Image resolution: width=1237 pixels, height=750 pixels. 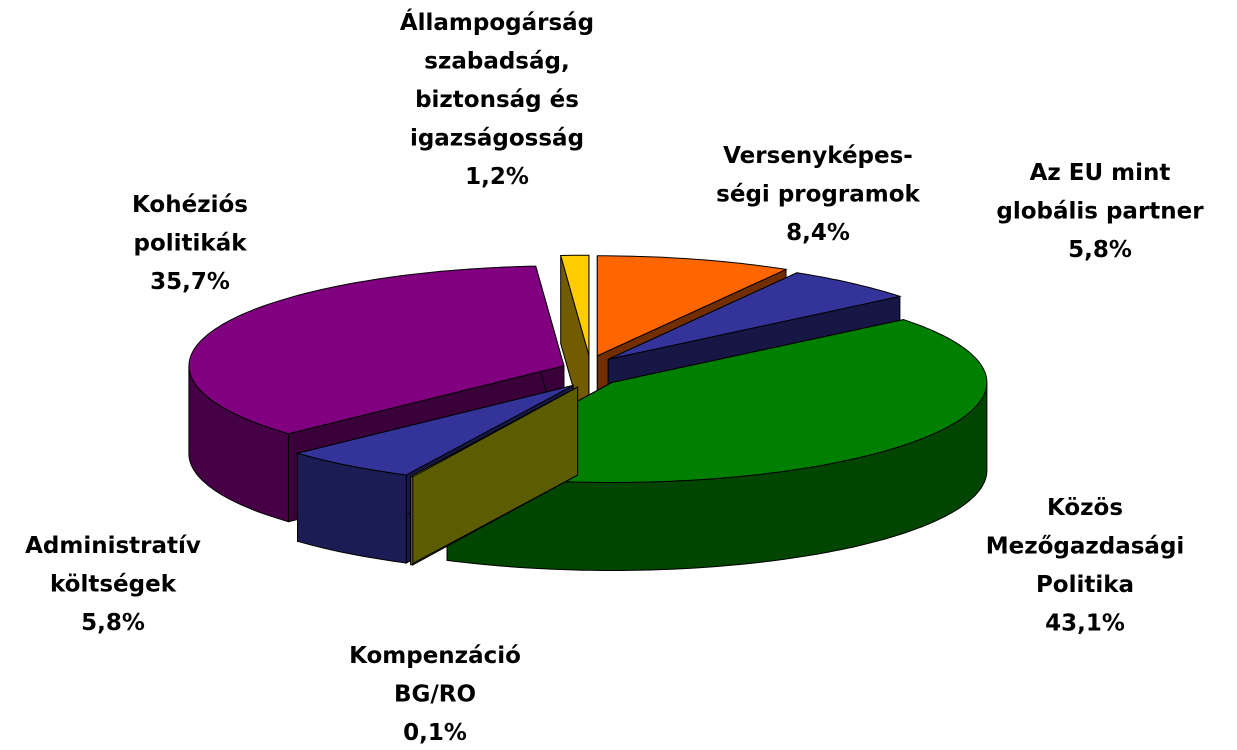 I want to click on slice-label: Kompenzáció BG/RO 0,1%, so click(x=435, y=694).